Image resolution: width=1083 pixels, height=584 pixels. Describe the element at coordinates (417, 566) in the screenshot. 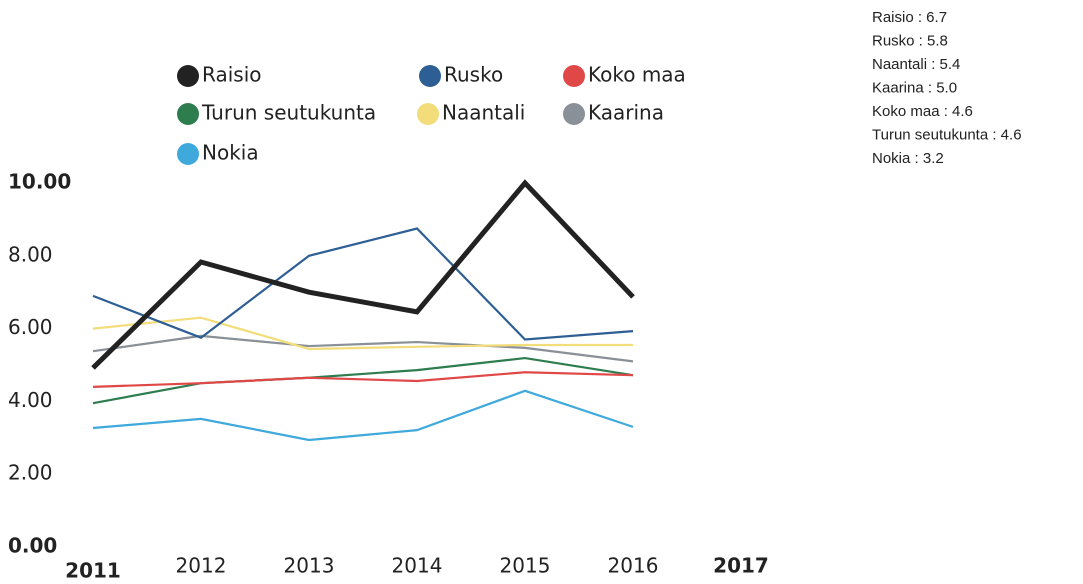

I see `x-tick-label: 2014` at that location.